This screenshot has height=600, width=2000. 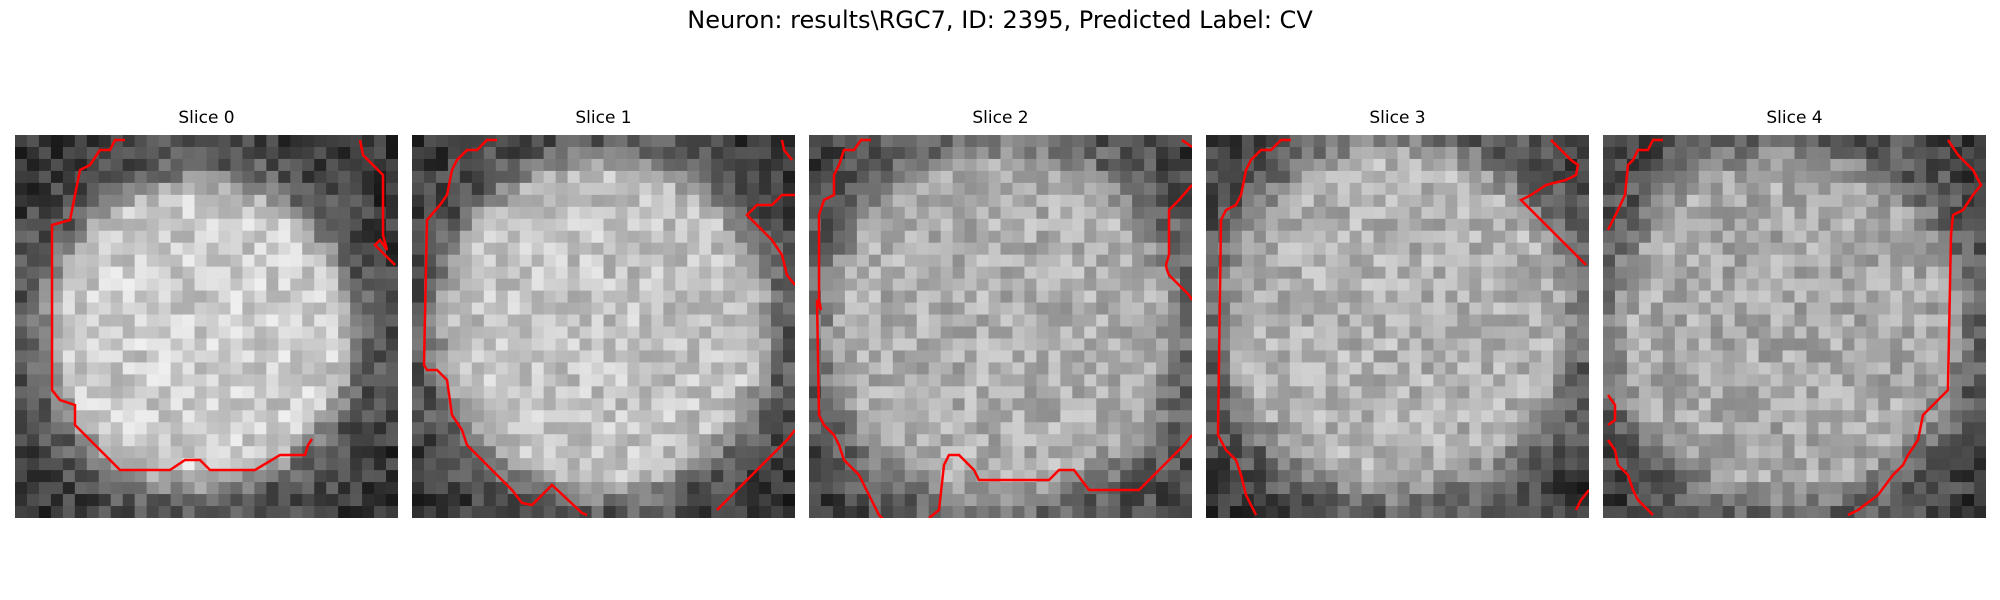 I want to click on slice-3-image, so click(x=1397, y=326).